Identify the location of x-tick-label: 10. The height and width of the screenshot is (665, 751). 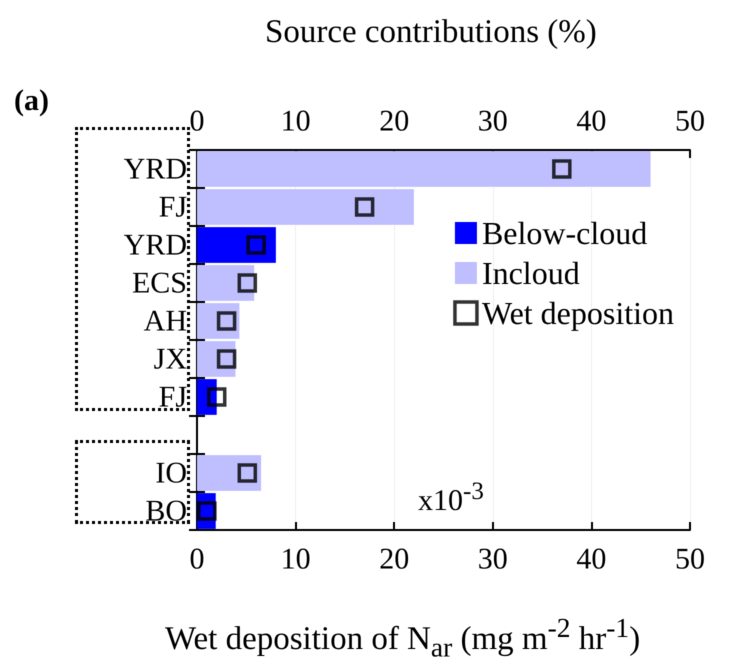
(295, 559).